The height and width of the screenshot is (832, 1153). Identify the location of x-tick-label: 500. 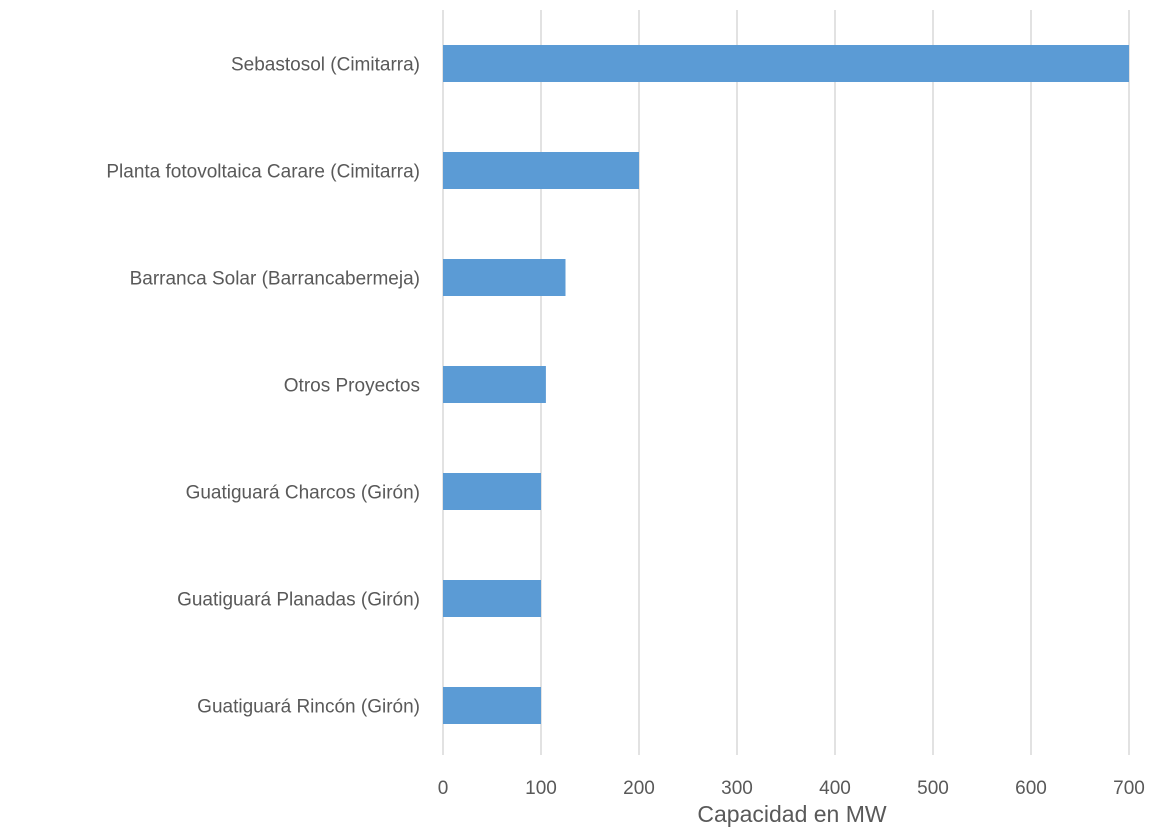
(933, 788).